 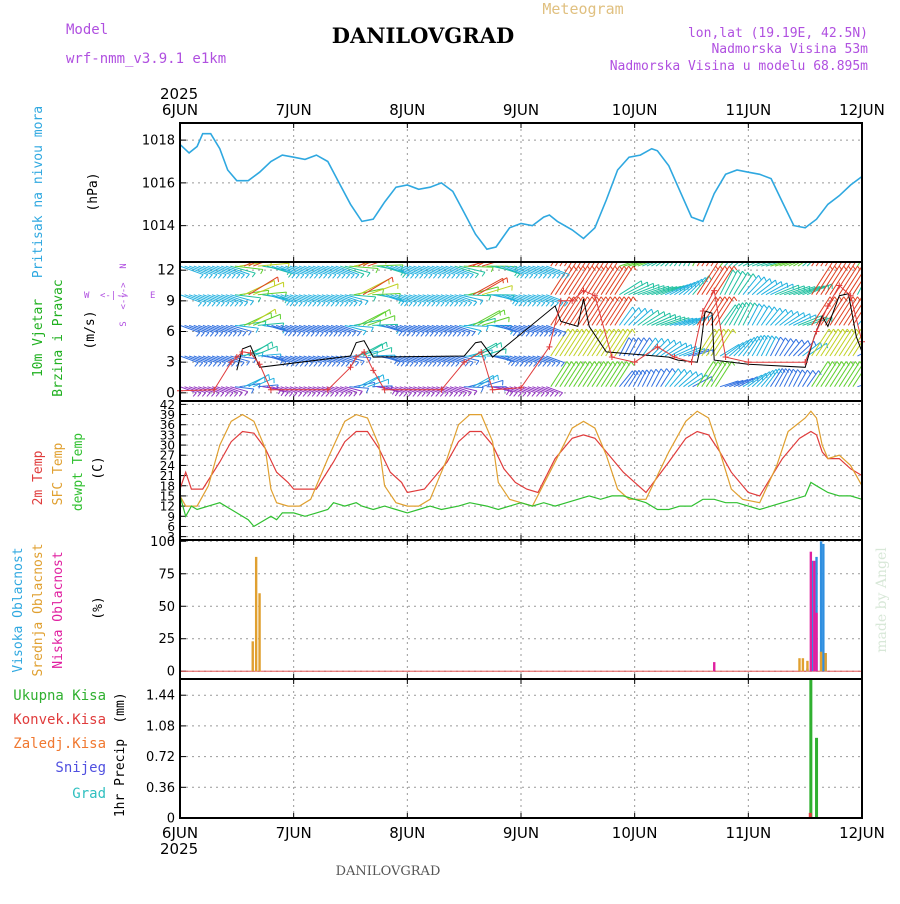 I want to click on lonlat-label: lon,lat (19.19E, 42.5N), so click(x=778, y=33).